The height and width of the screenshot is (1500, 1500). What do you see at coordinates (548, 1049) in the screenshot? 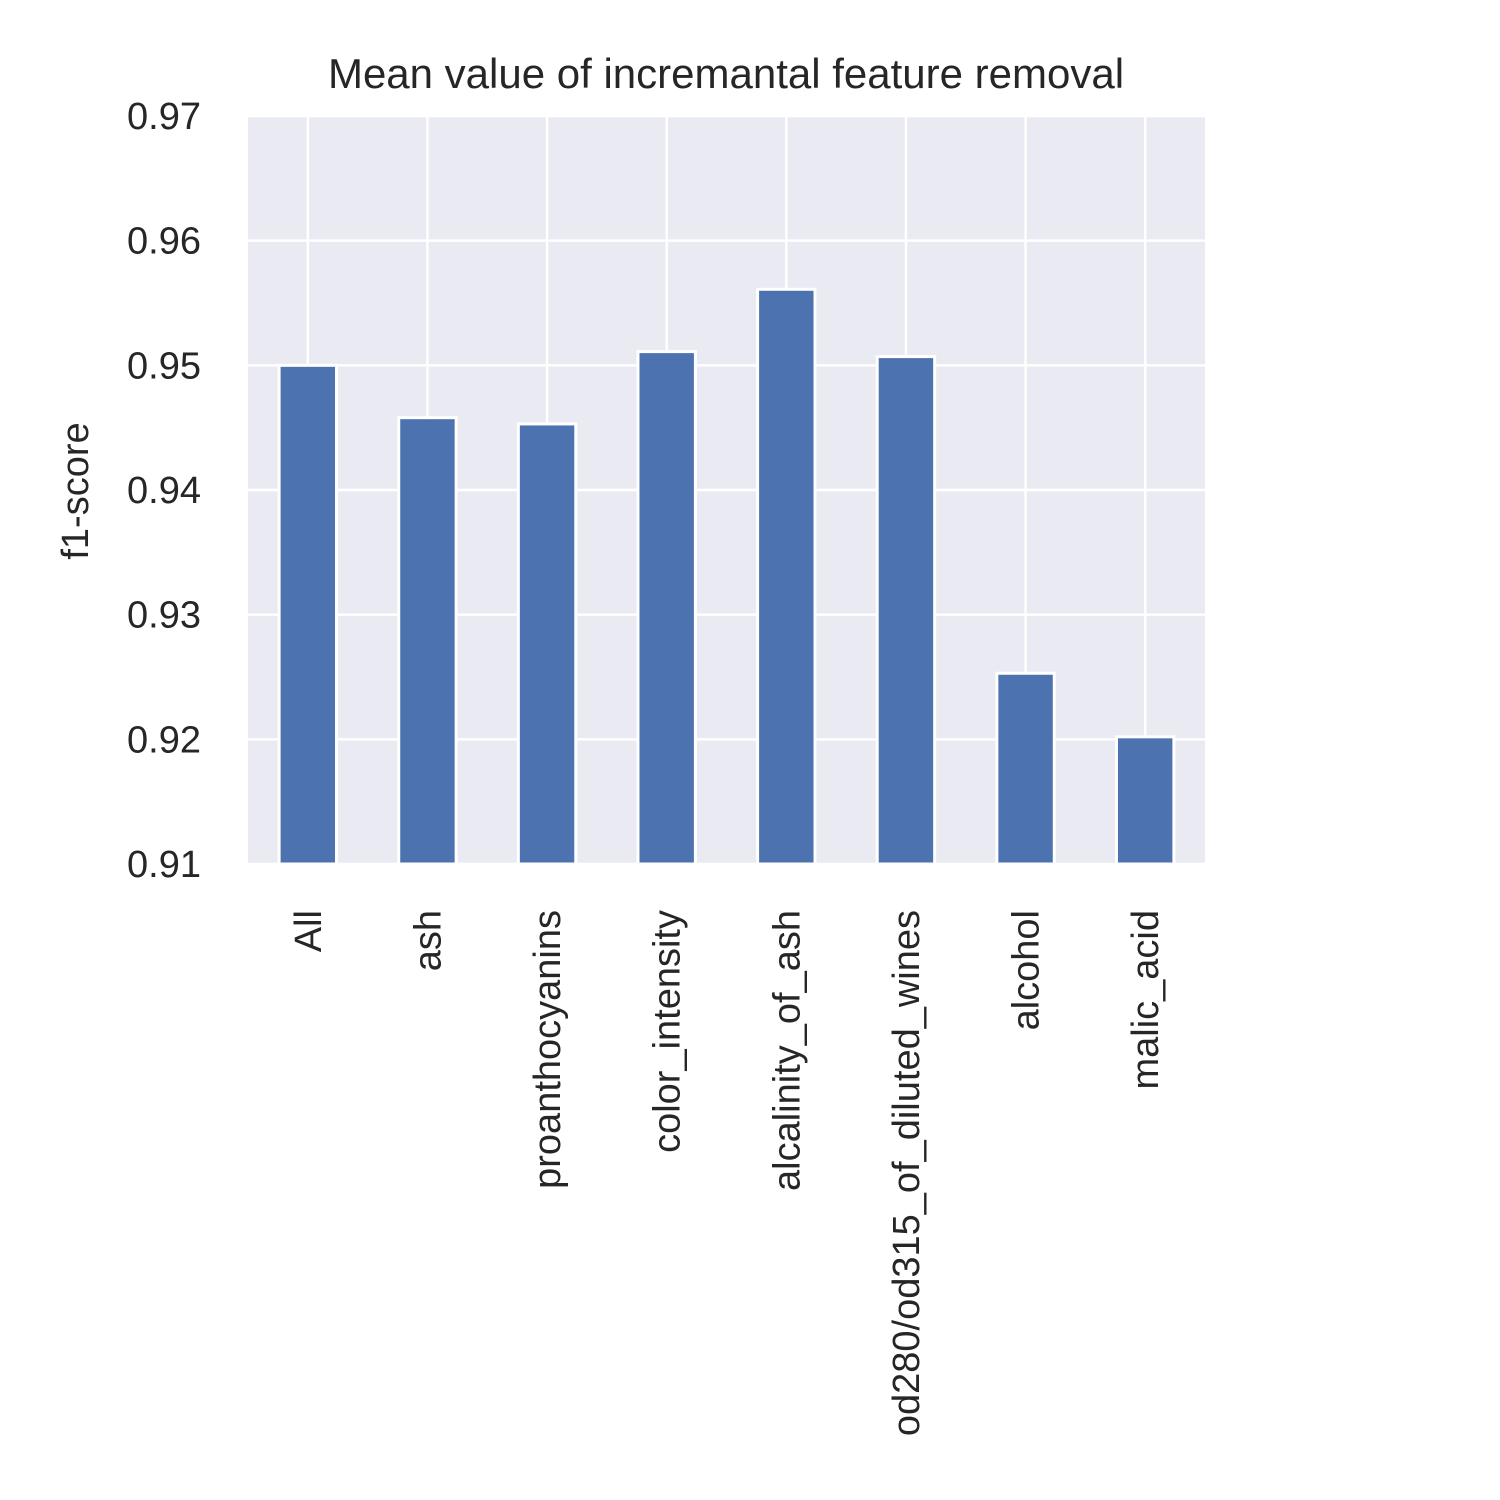
I see `x-tick-label: proanthocyanins` at bounding box center [548, 1049].